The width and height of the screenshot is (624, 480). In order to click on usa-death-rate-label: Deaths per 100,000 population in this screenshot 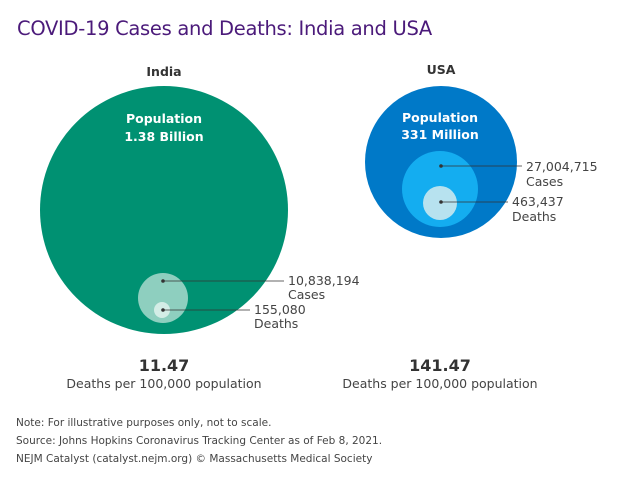, I will do `click(439, 383)`.